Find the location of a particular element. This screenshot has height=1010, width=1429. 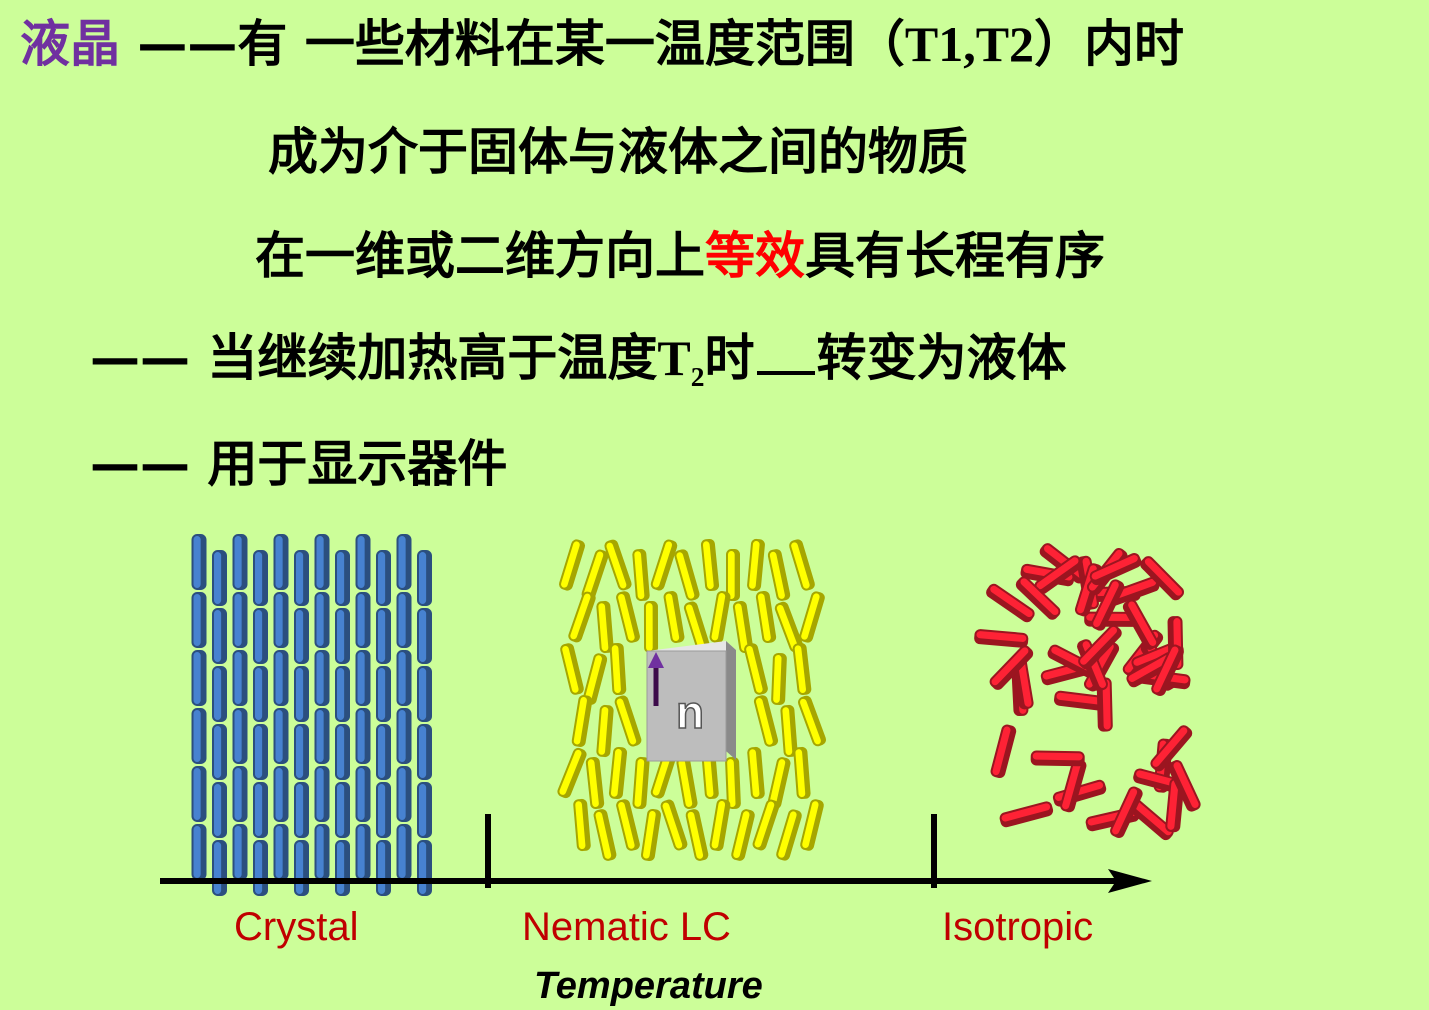

definition-text: 有 一些材料在某一温度范围 is located at coordinates (546, 44).